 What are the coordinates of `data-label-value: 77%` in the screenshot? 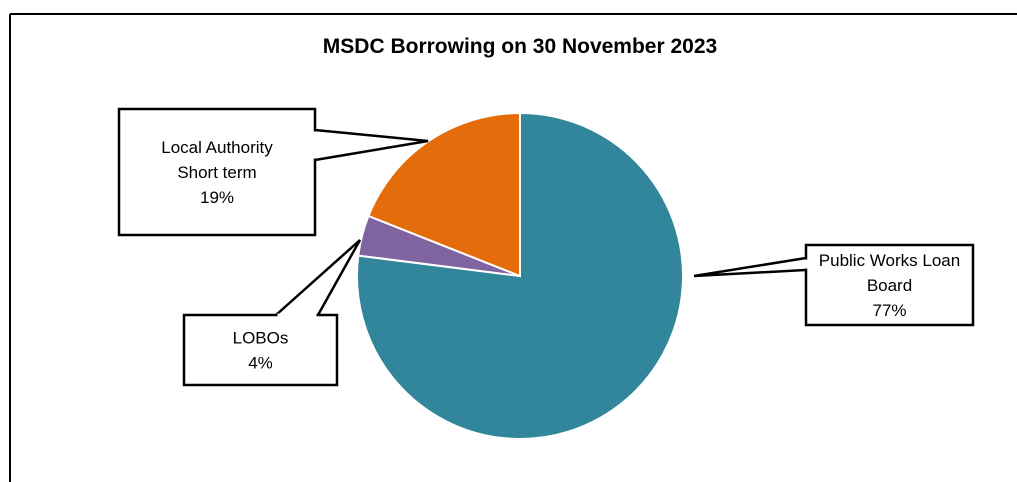 It's located at (889, 310).